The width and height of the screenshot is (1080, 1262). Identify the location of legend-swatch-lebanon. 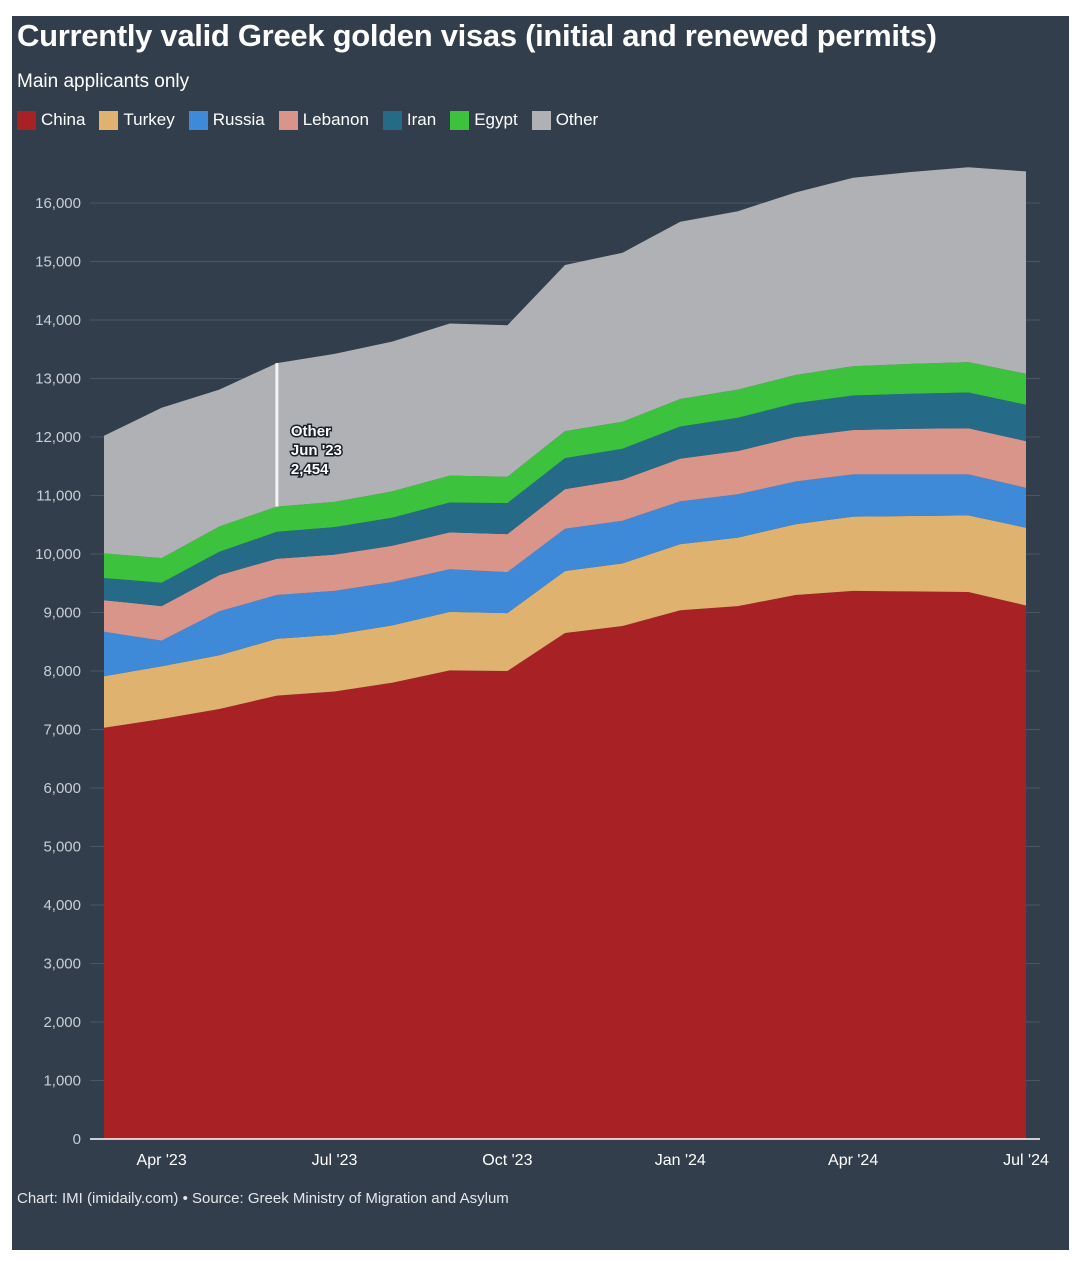
(288, 120).